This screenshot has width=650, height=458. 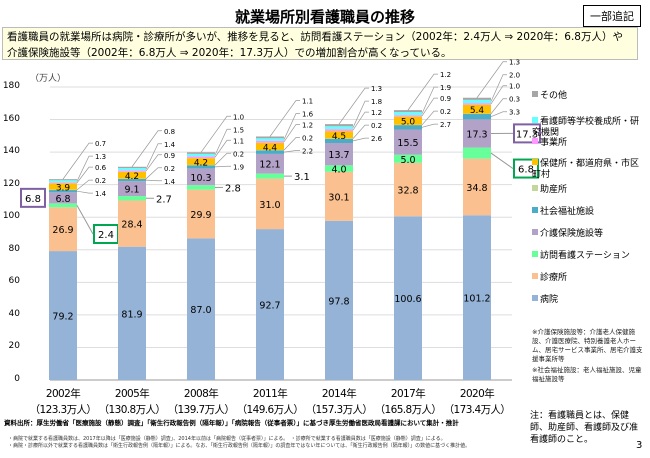 I want to click on x-tick-label: 2011年, so click(x=270, y=394).